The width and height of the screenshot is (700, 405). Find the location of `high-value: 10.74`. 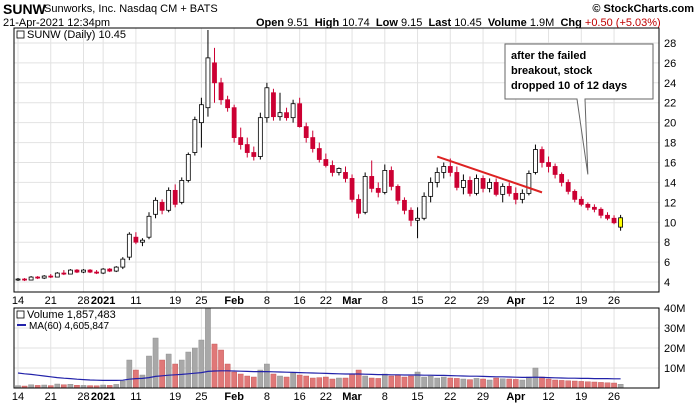

high-value: 10.74 is located at coordinates (356, 23).